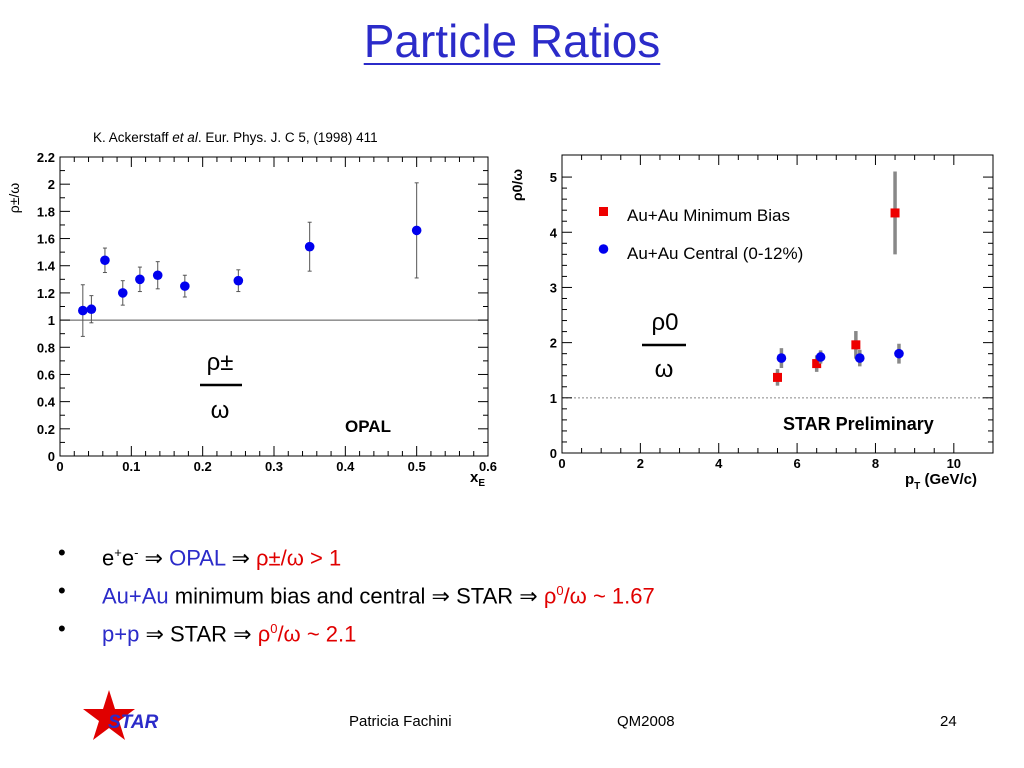 The image size is (1024, 768). What do you see at coordinates (875, 463) in the screenshot?
I see `x-tick-label: 8` at bounding box center [875, 463].